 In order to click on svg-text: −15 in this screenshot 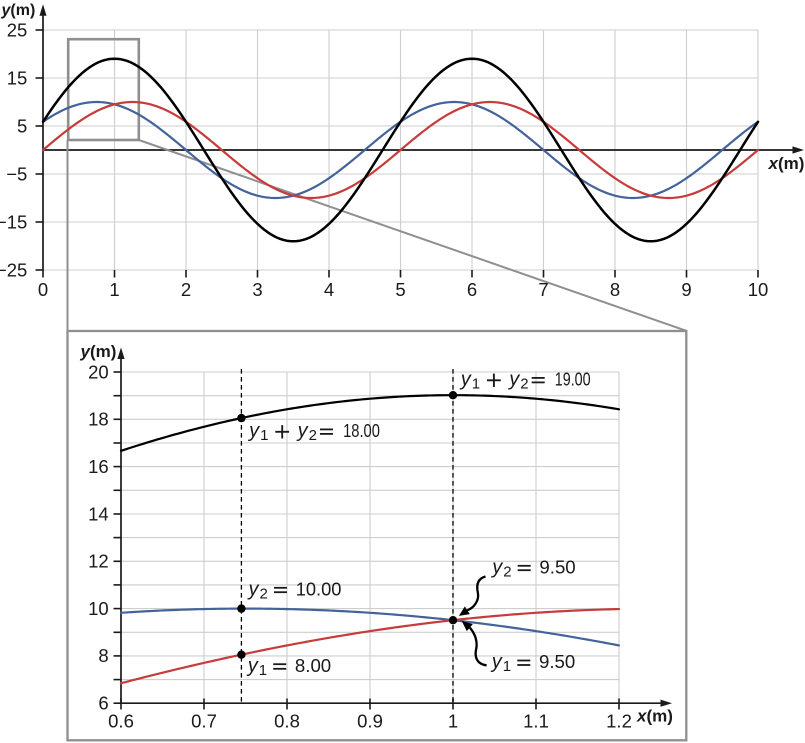, I will do `click(13, 221)`.